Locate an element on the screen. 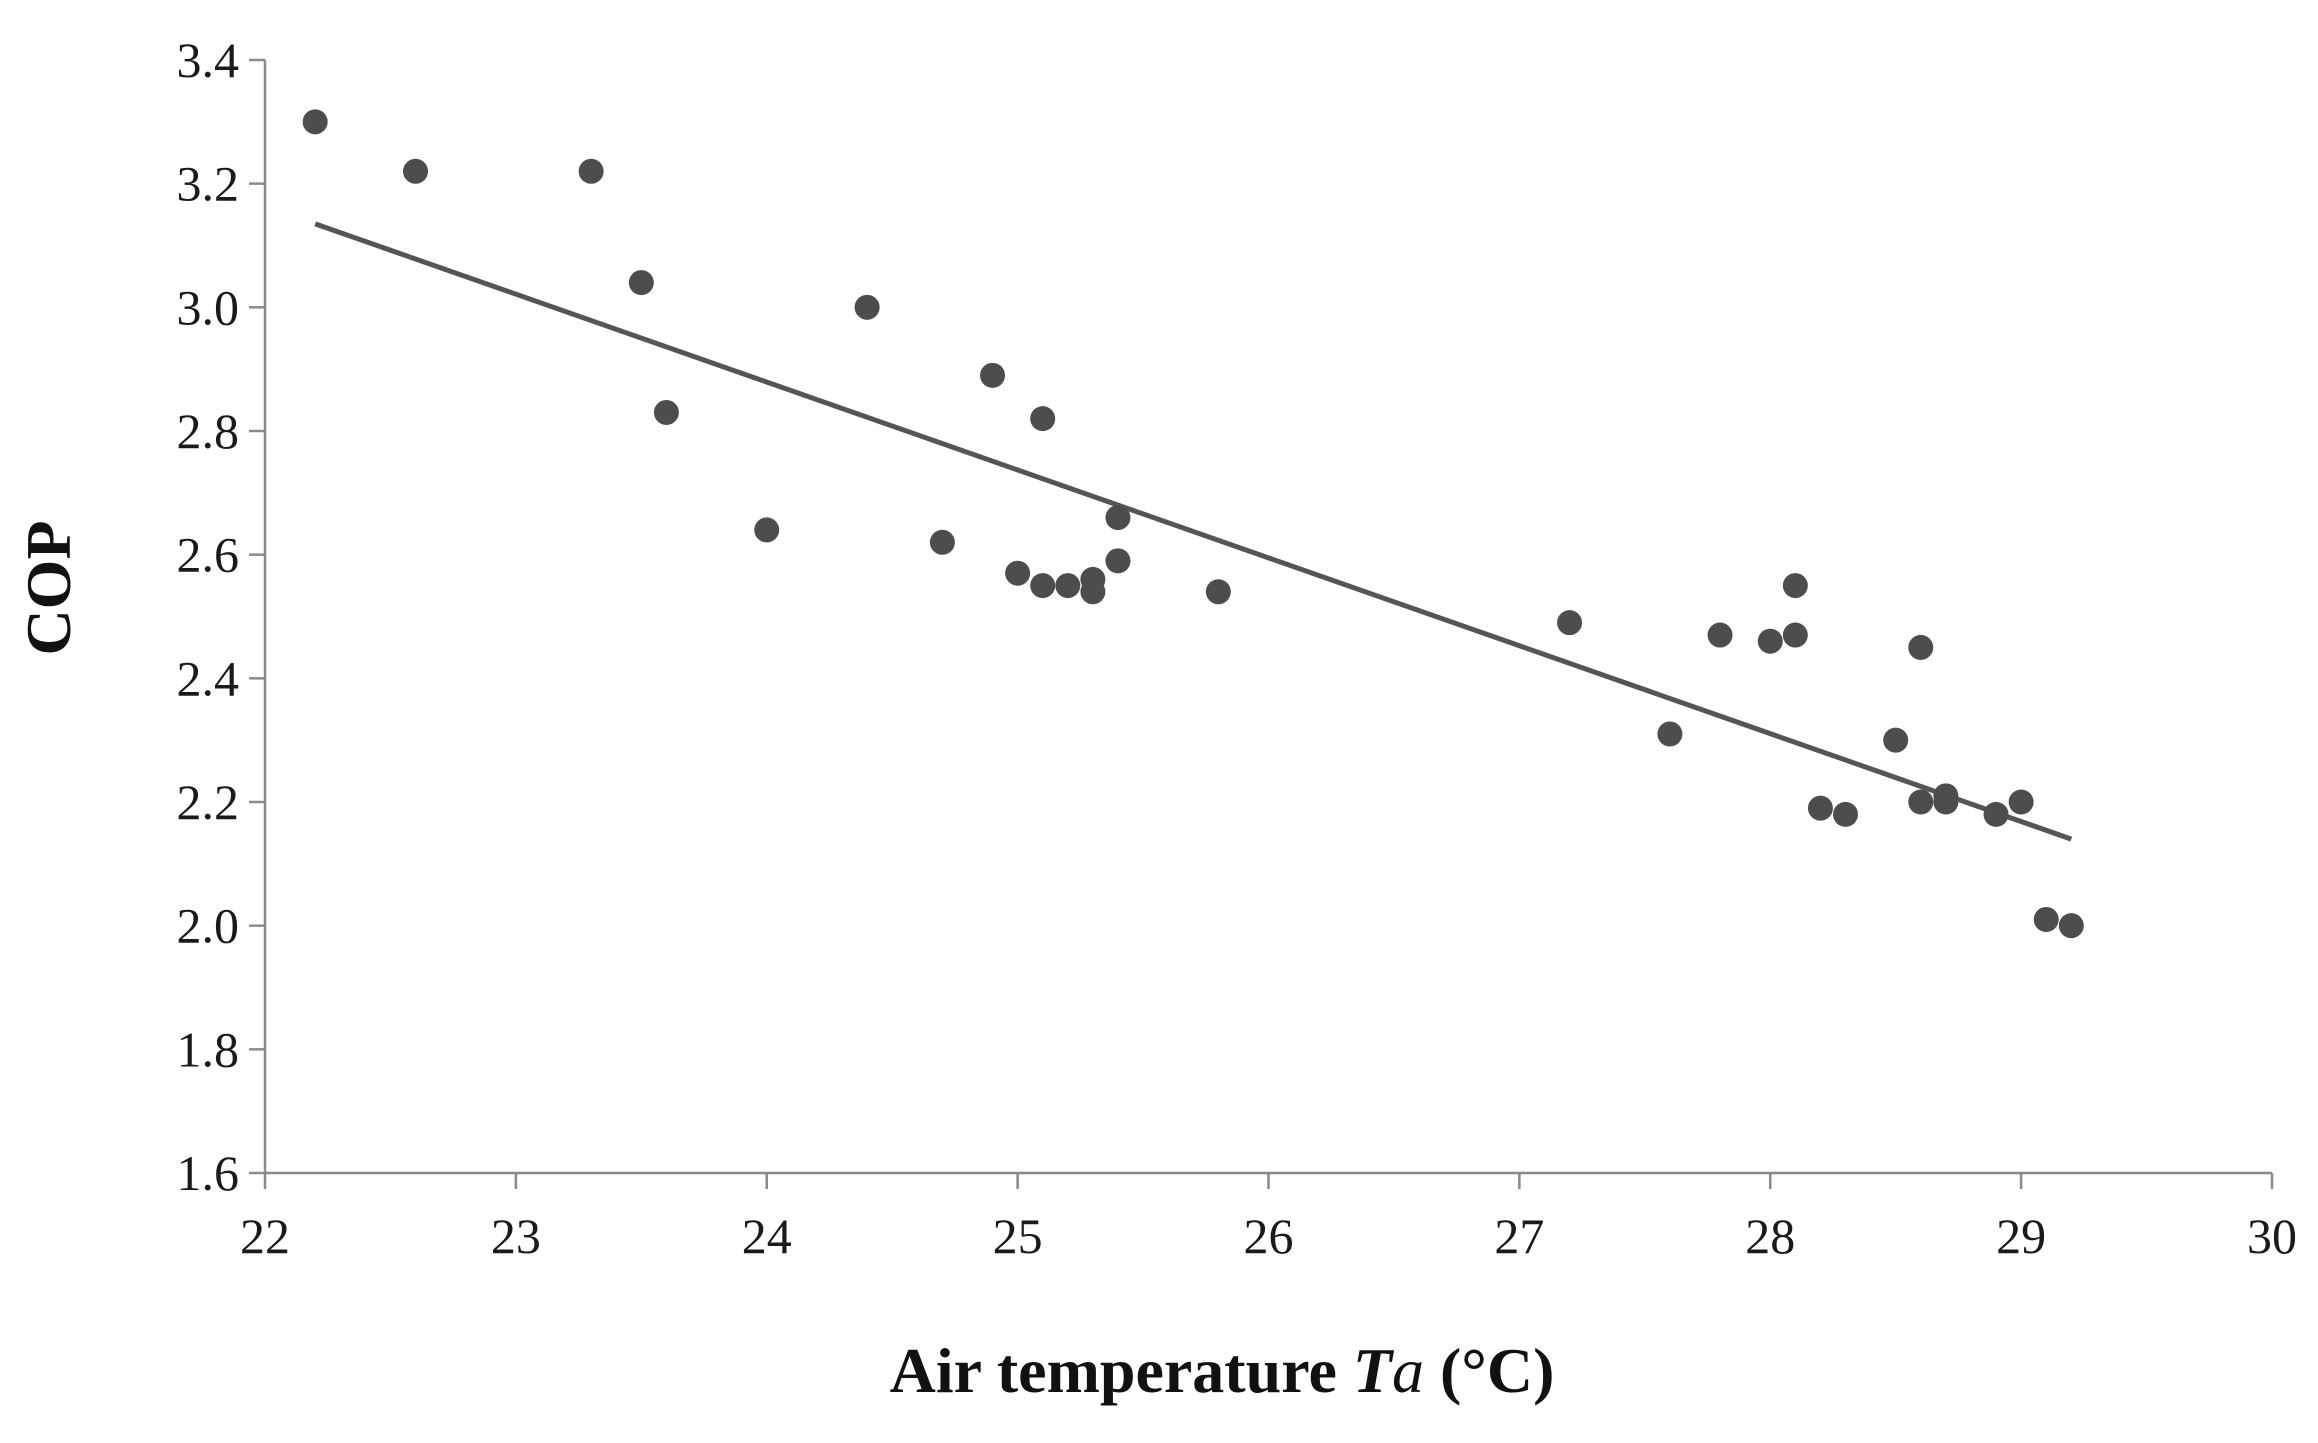  y-tick-label: 1.6 is located at coordinates (208, 1173).